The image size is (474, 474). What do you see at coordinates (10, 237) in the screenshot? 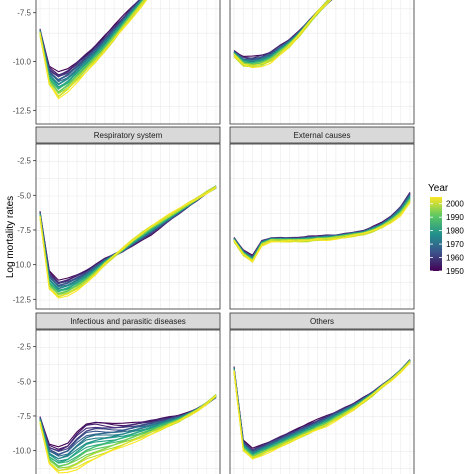
I see `y-axis-label: Log mortality rates` at bounding box center [10, 237].